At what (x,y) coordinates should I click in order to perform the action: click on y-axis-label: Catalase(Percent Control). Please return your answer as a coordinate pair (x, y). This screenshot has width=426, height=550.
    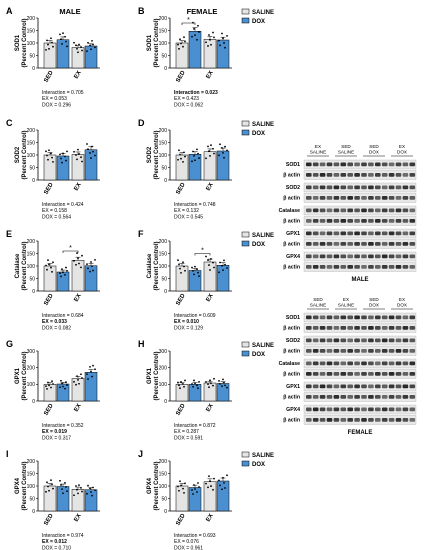
    Looking at the image, I should click on (153, 265).